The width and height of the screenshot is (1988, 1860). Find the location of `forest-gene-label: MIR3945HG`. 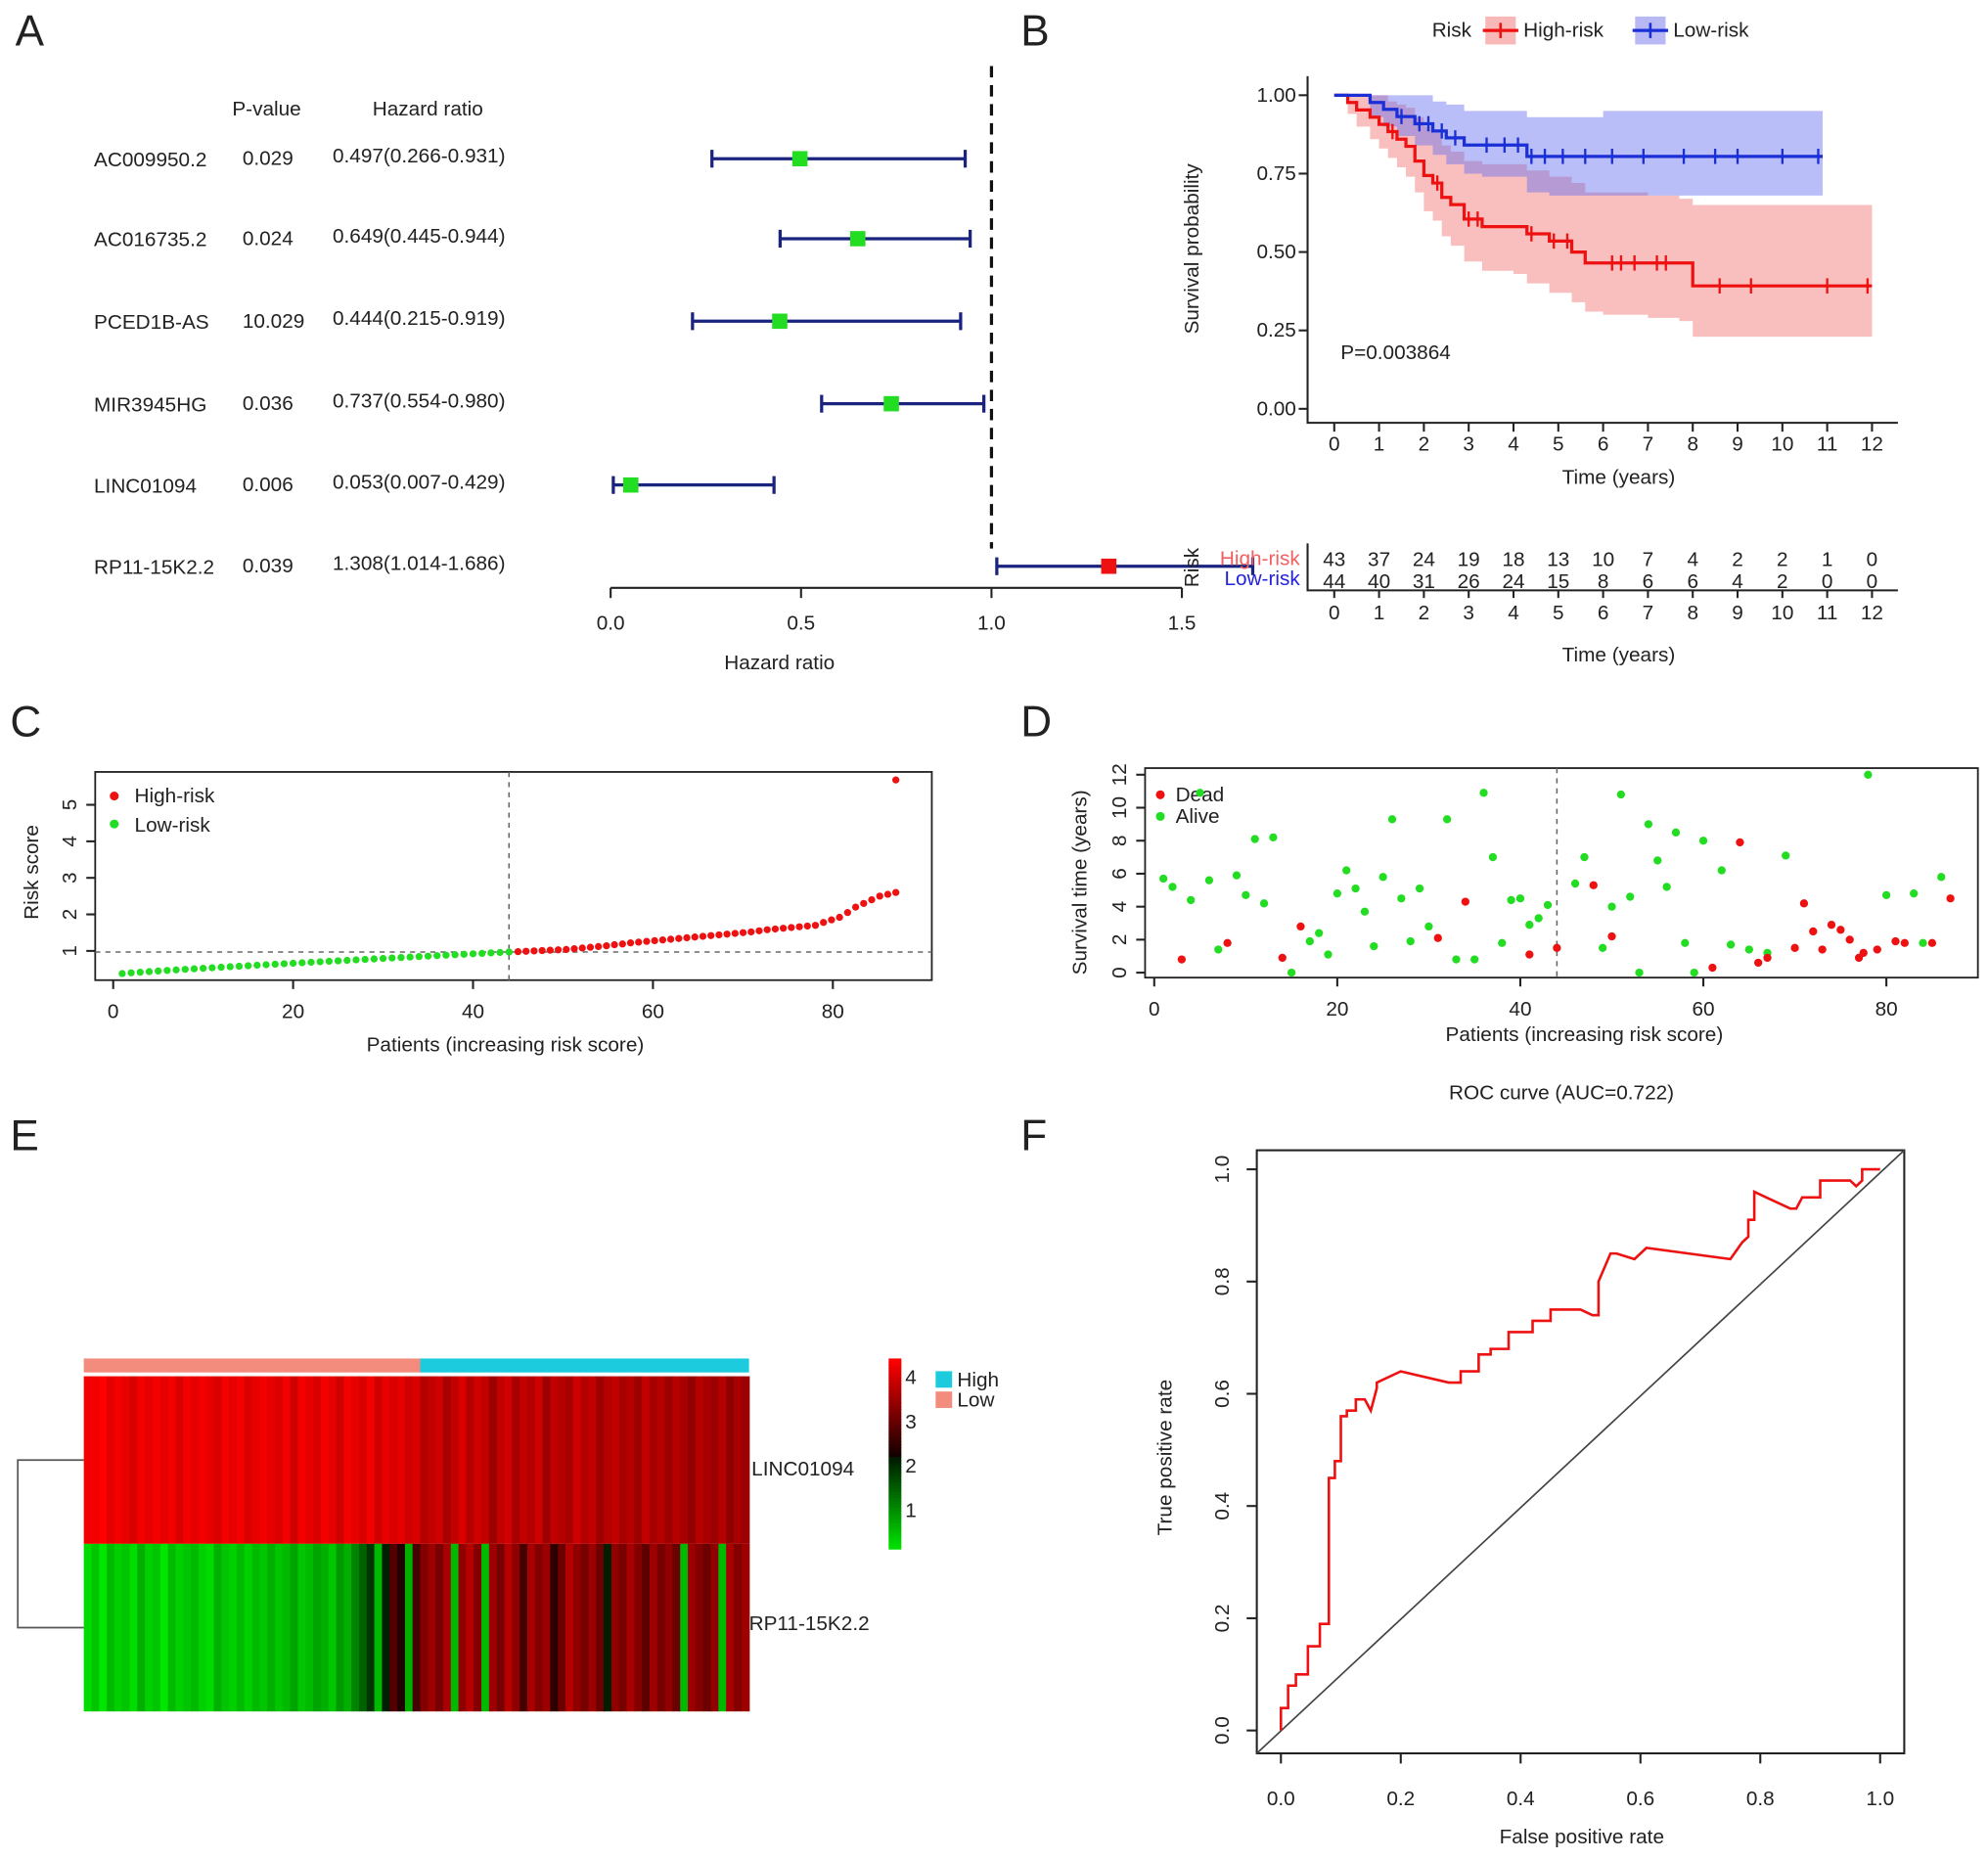

forest-gene-label: MIR3945HG is located at coordinates (150, 404).